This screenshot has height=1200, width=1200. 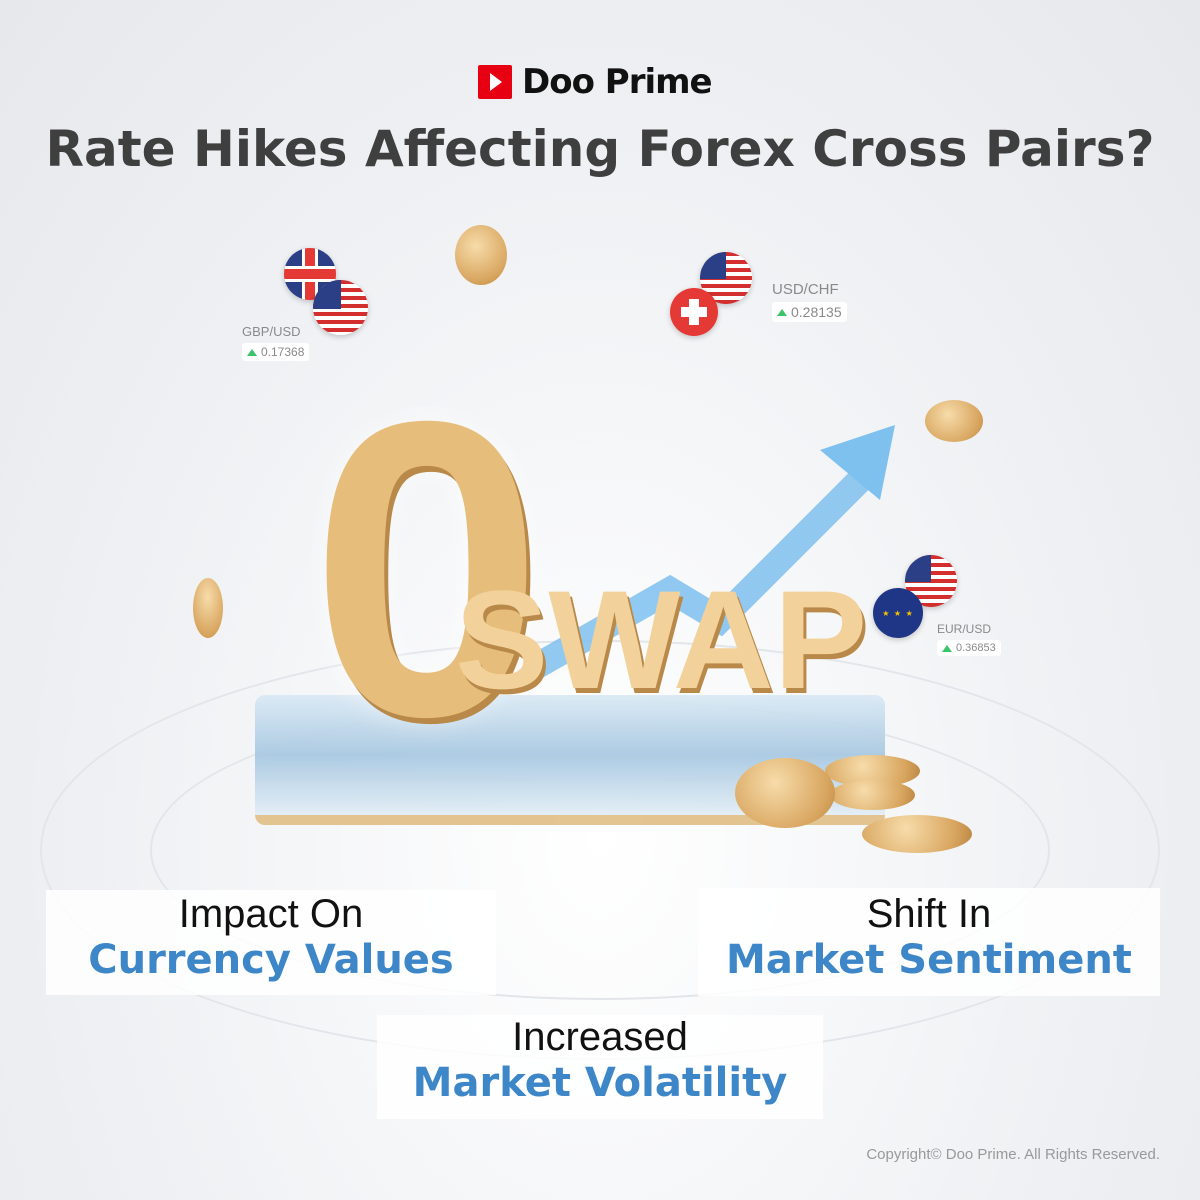 I want to click on eu-flag-icon: ★ ★ ★, so click(x=898, y=613).